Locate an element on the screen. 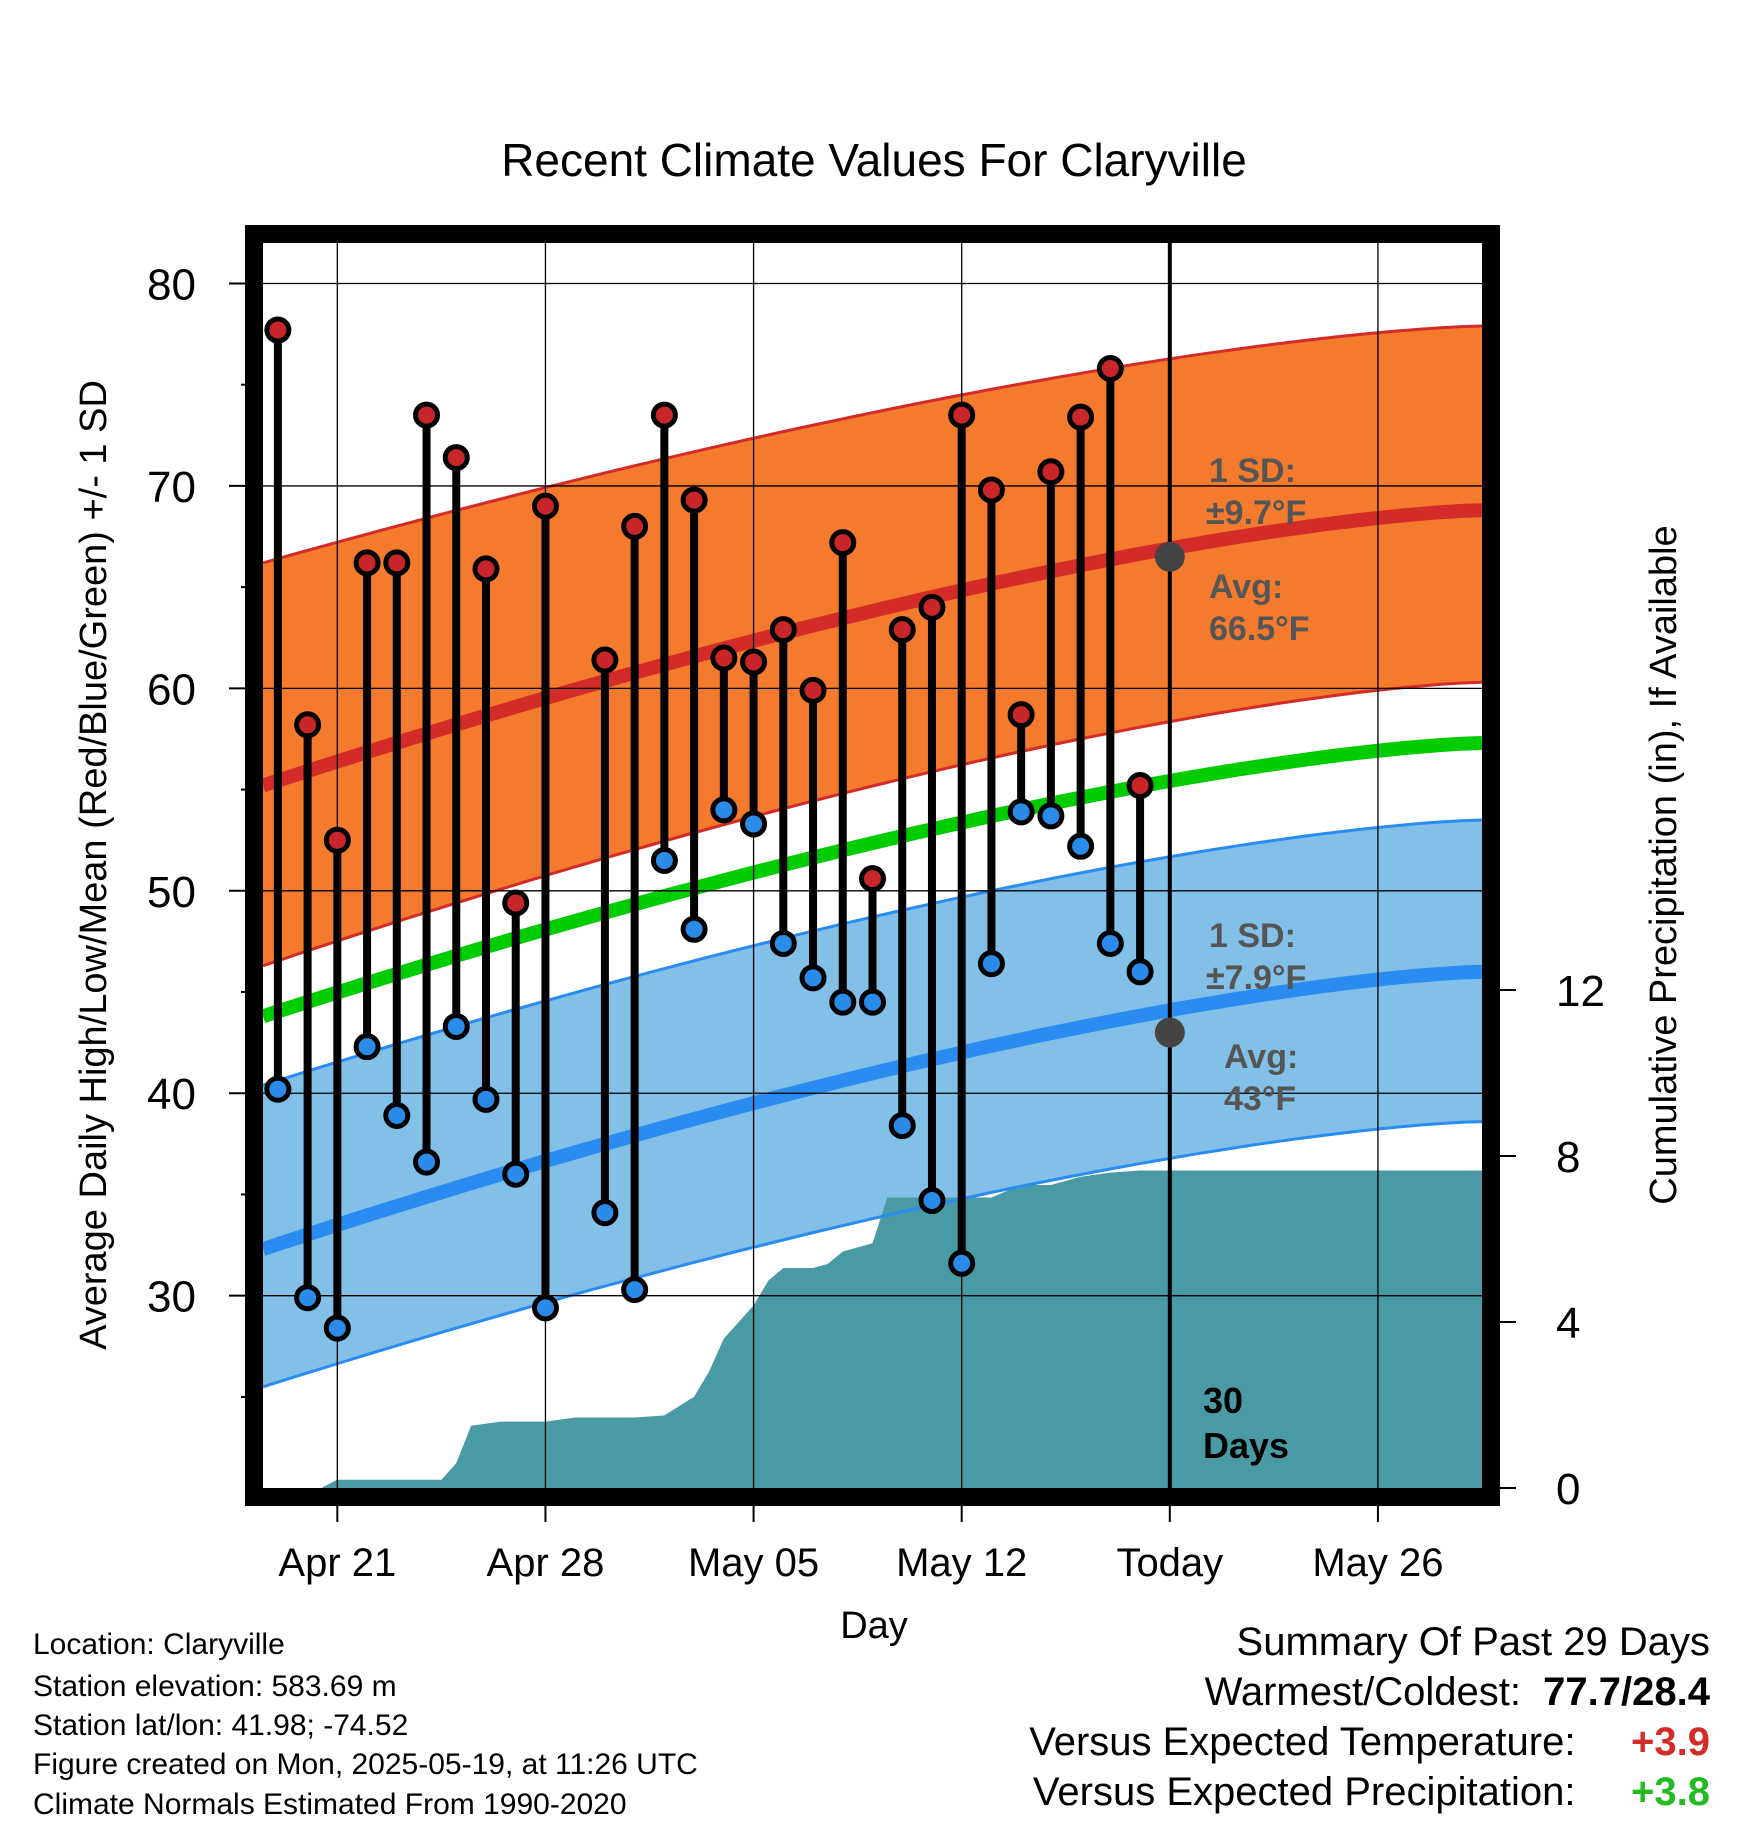 This screenshot has height=1828, width=1748. y-tick-label: 30 is located at coordinates (171, 1297).